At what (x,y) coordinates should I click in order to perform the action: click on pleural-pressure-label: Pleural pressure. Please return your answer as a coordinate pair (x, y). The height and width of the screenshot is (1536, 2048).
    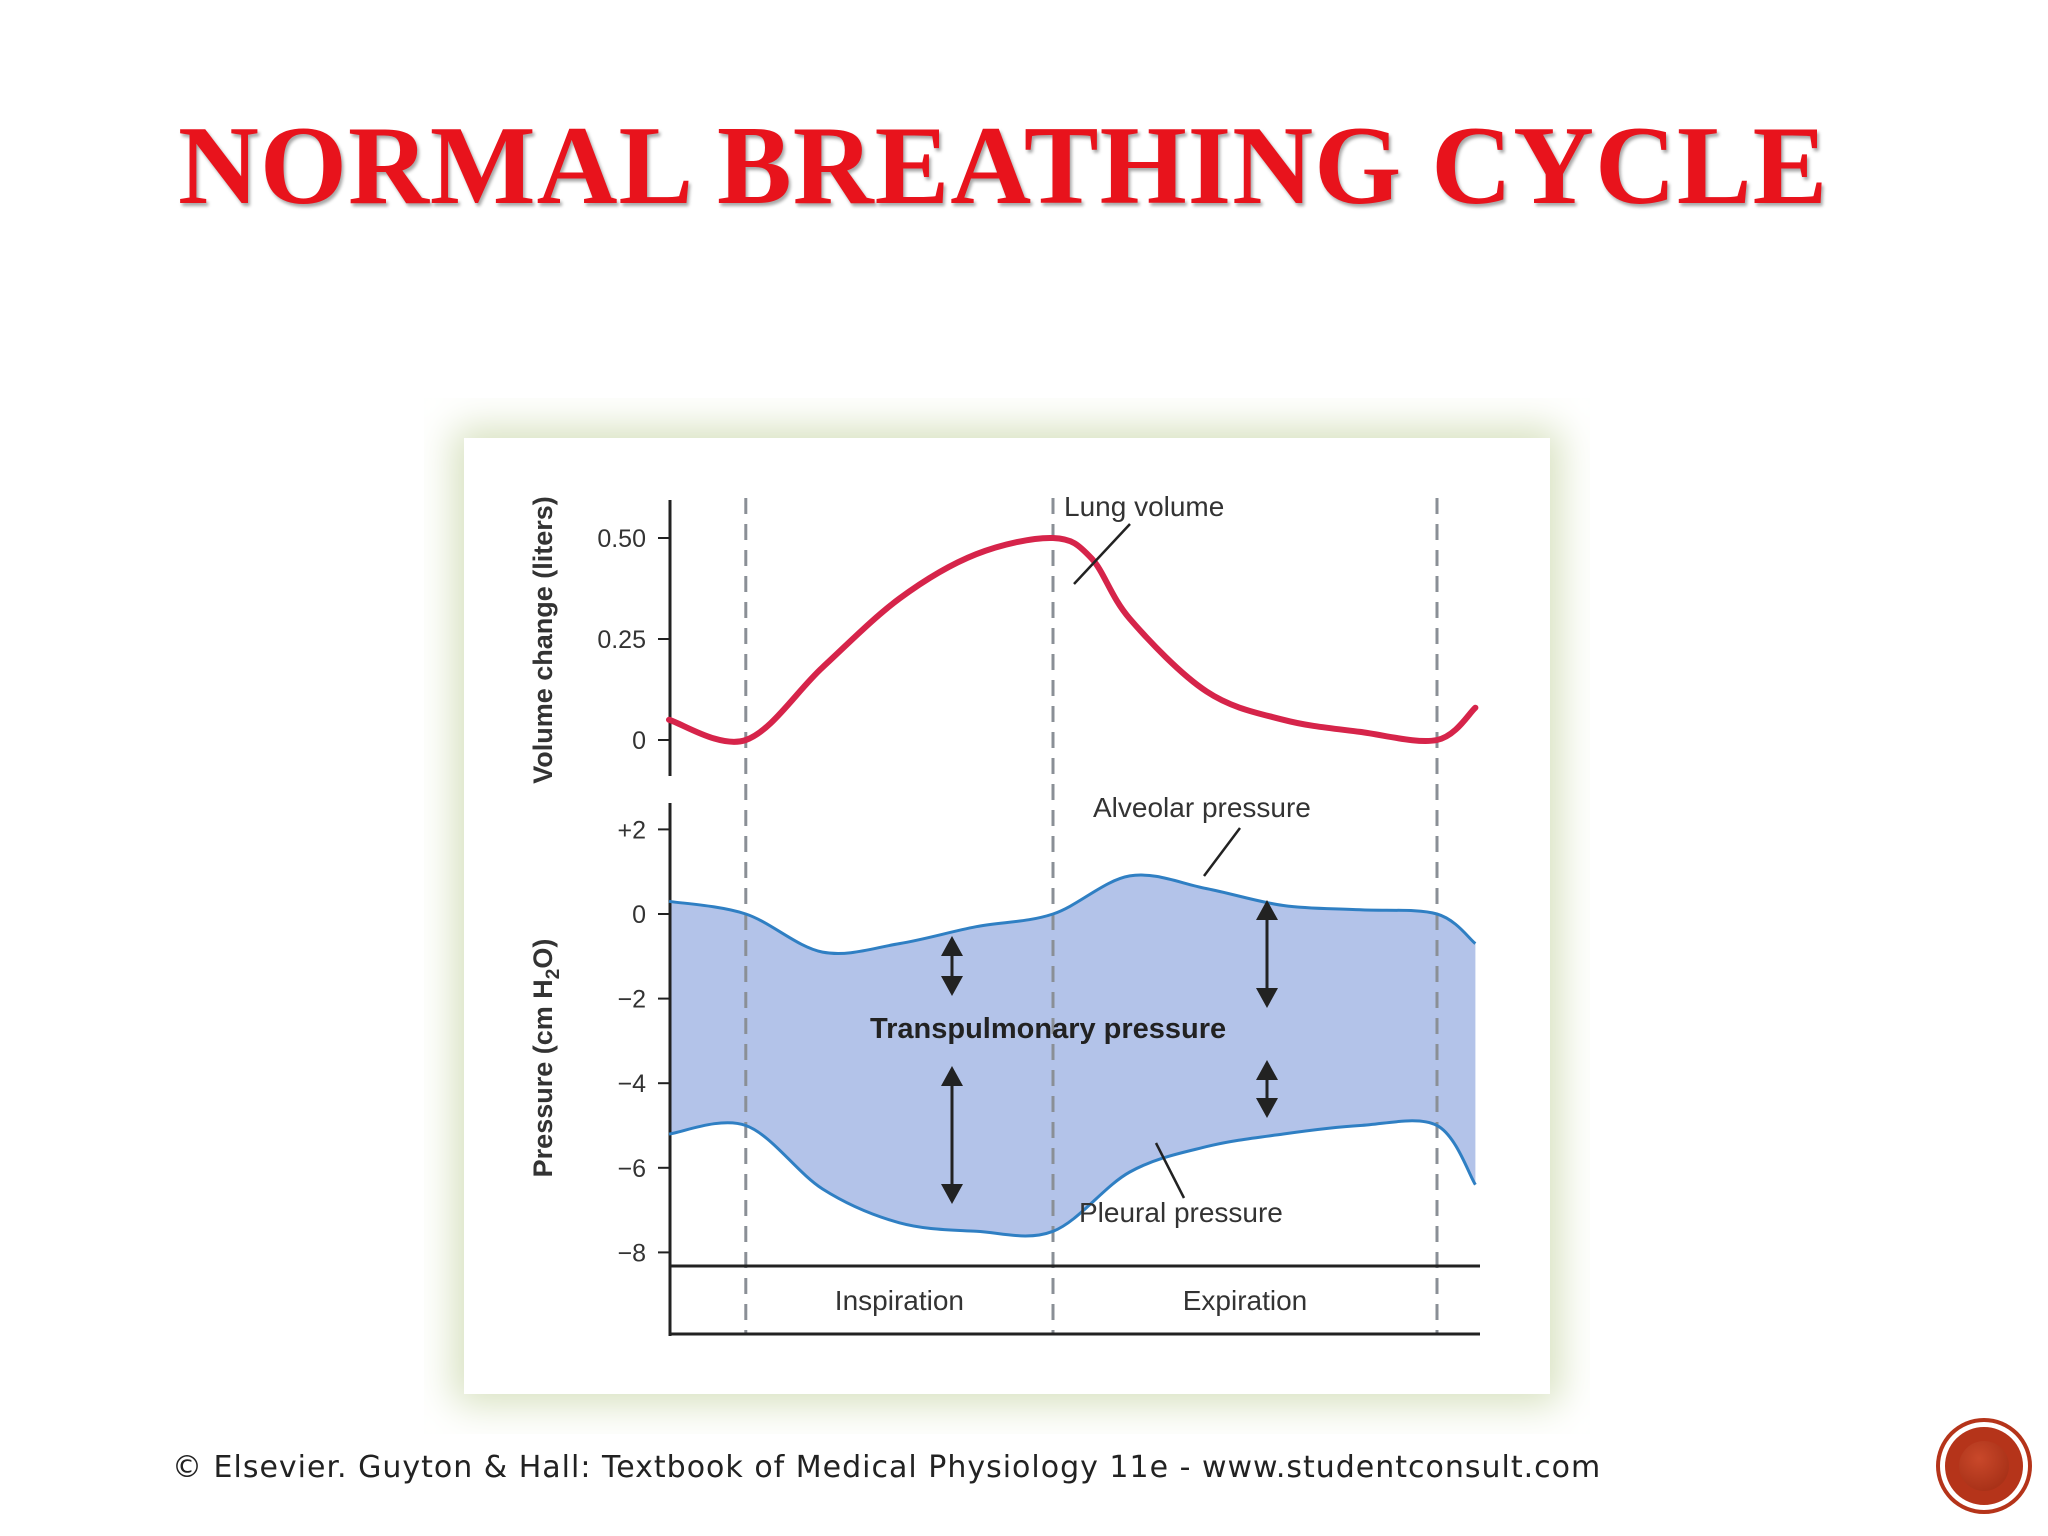
    Looking at the image, I should click on (1181, 1212).